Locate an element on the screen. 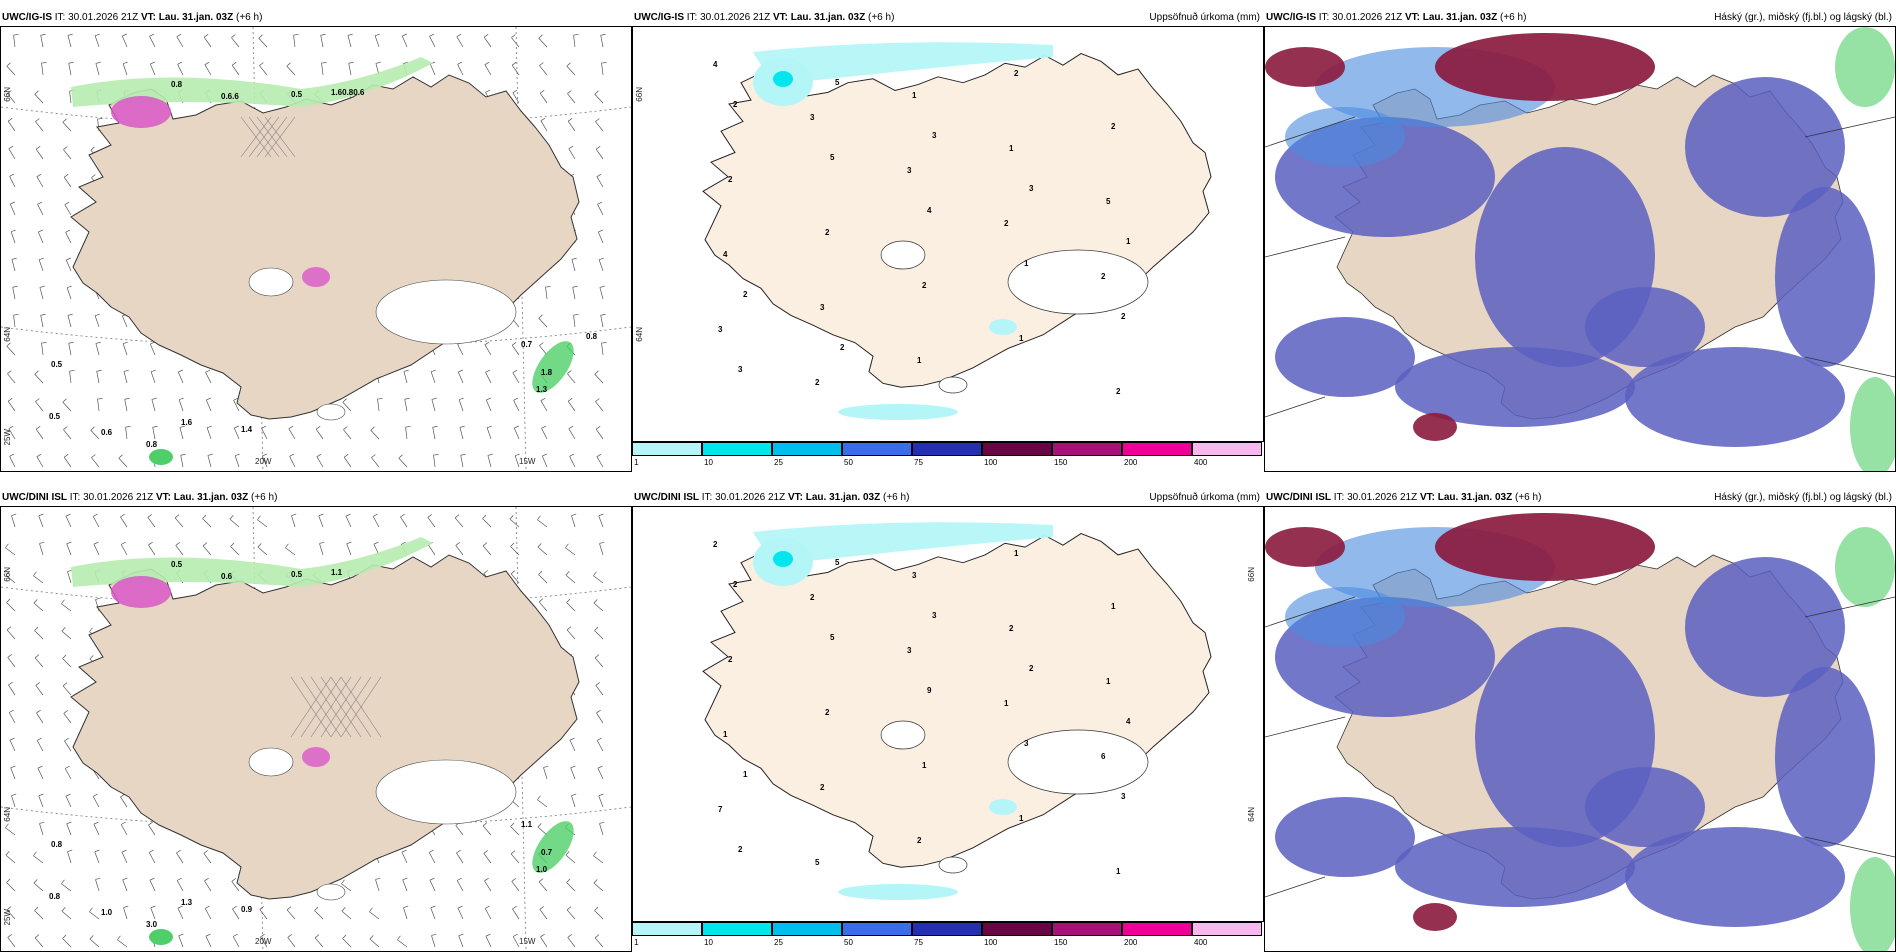 The height and width of the screenshot is (952, 1900). precip-value-label: 0.7 is located at coordinates (547, 852).